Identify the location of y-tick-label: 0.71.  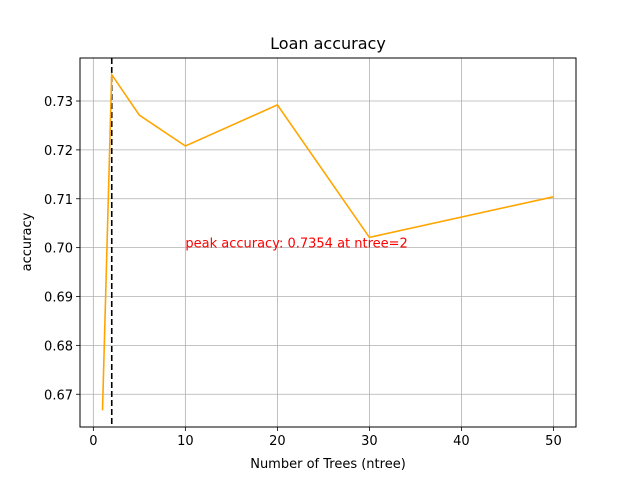
(58, 200).